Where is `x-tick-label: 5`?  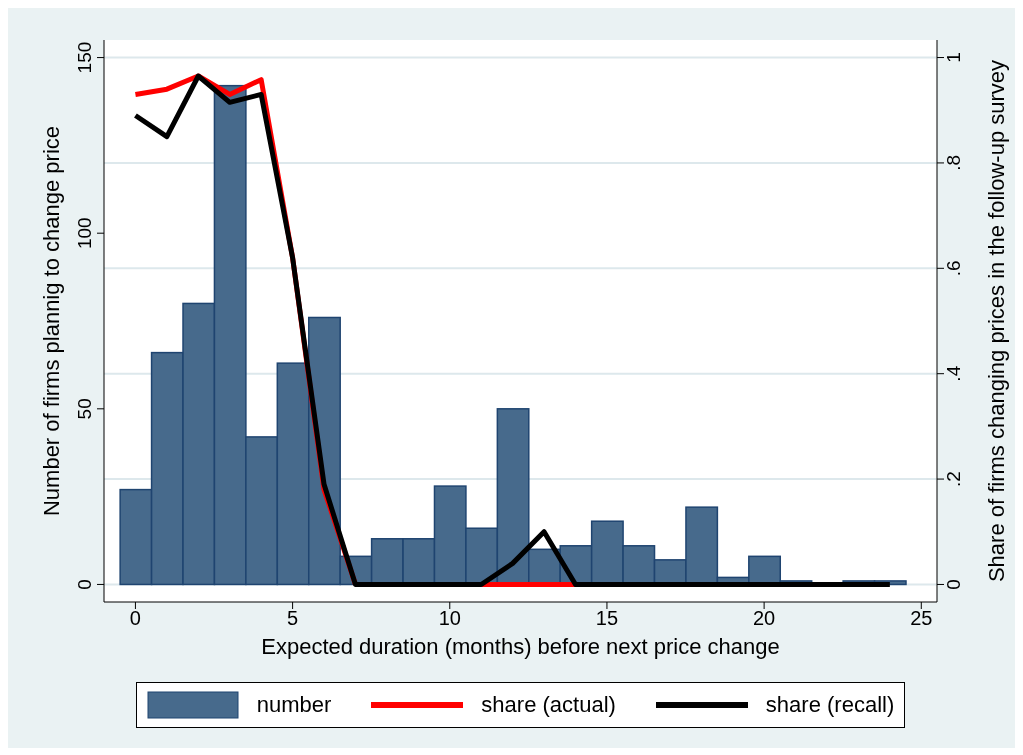 x-tick-label: 5 is located at coordinates (293, 618).